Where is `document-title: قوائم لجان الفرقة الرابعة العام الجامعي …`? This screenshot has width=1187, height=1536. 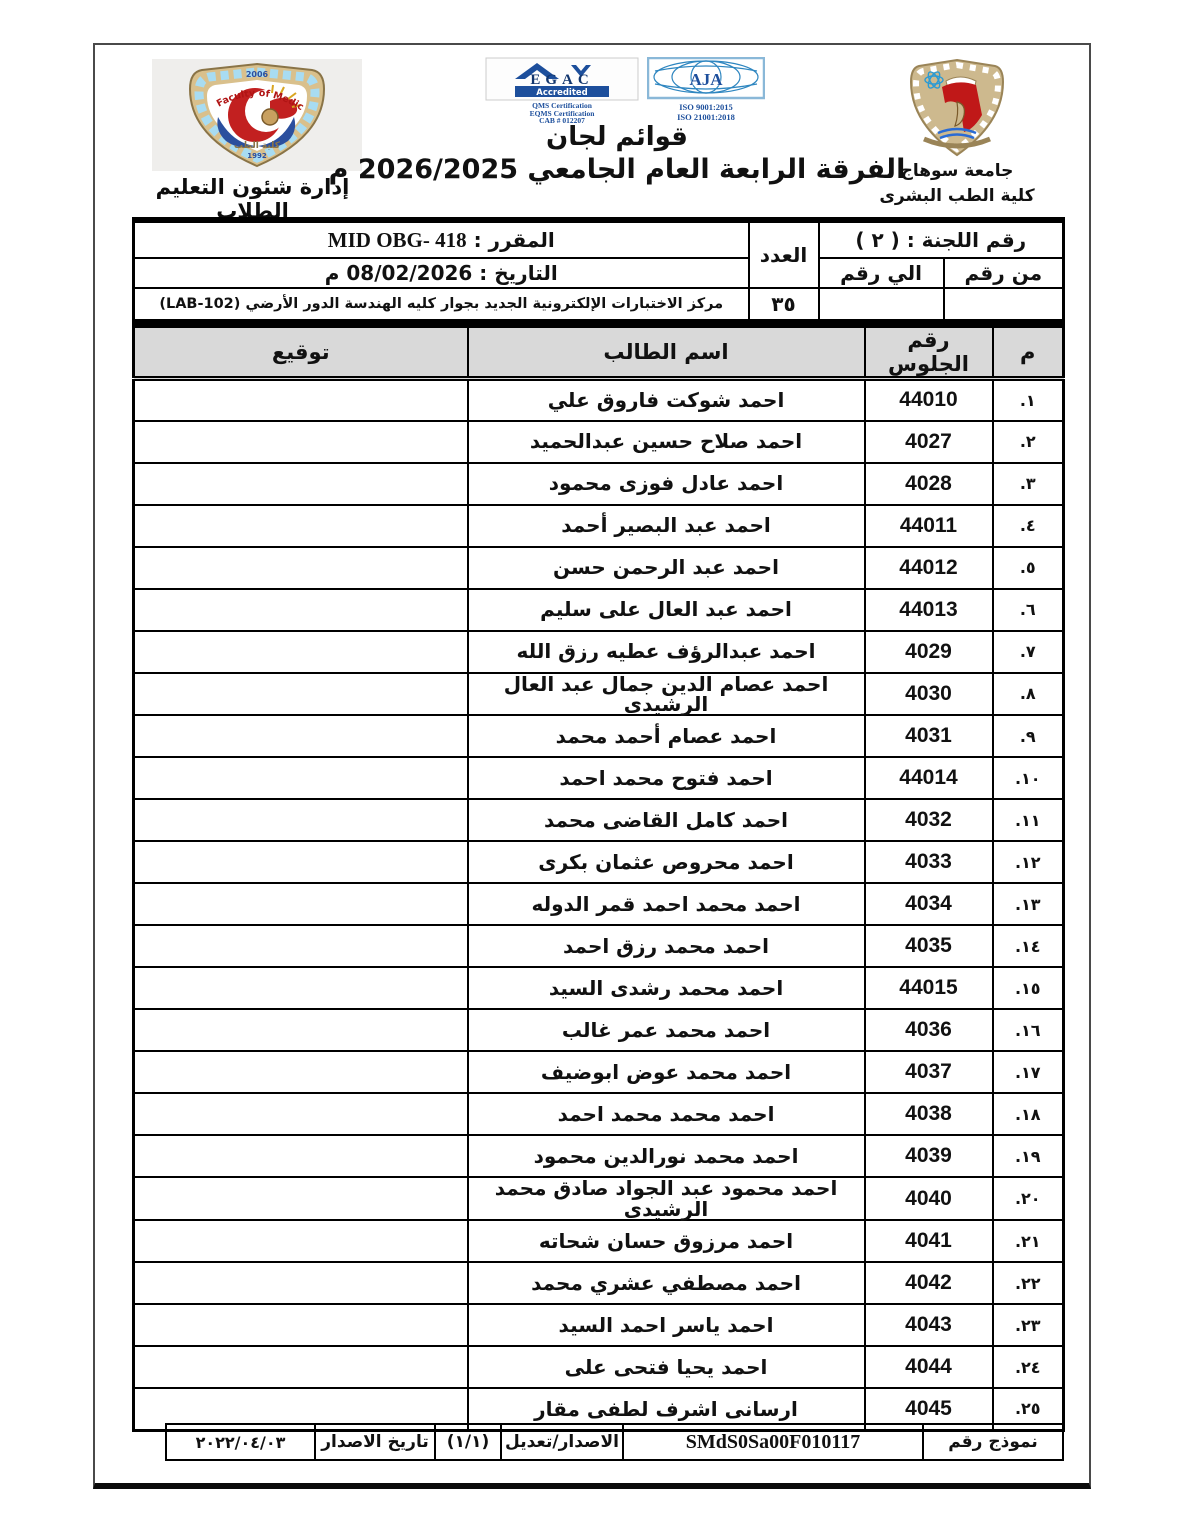 document-title: قوائم لجان الفرقة الرابعة العام الجامعي … is located at coordinates (617, 154).